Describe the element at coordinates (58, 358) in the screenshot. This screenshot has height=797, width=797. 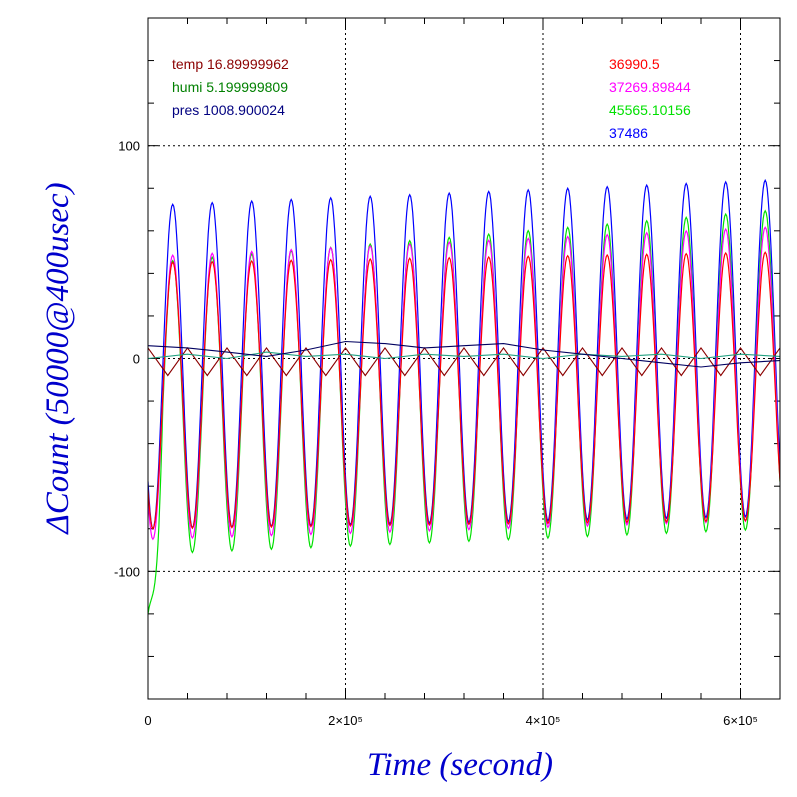
I see `y-axis-label: ΔCount (50000@400usec)` at that location.